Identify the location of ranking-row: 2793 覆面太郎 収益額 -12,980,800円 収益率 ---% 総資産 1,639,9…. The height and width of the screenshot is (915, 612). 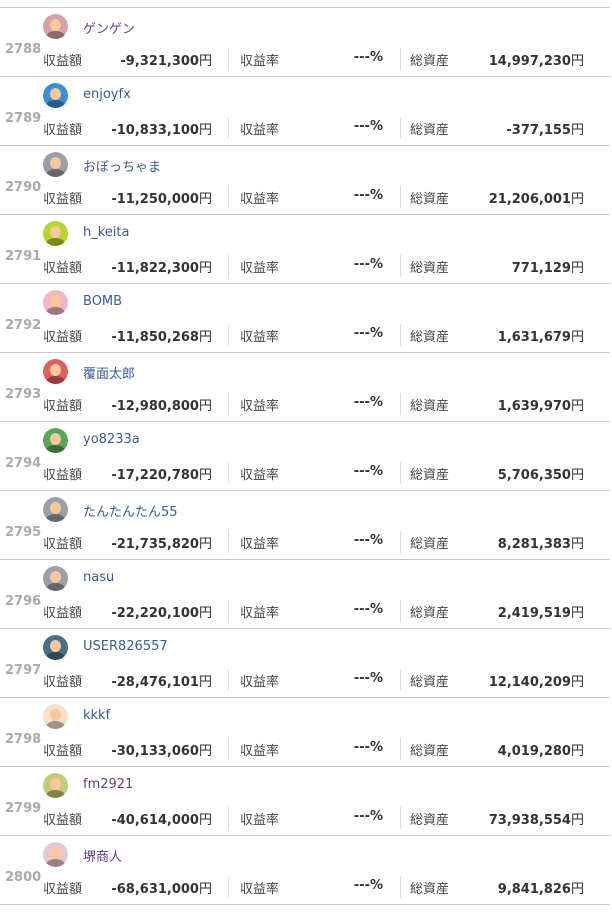
(305, 387).